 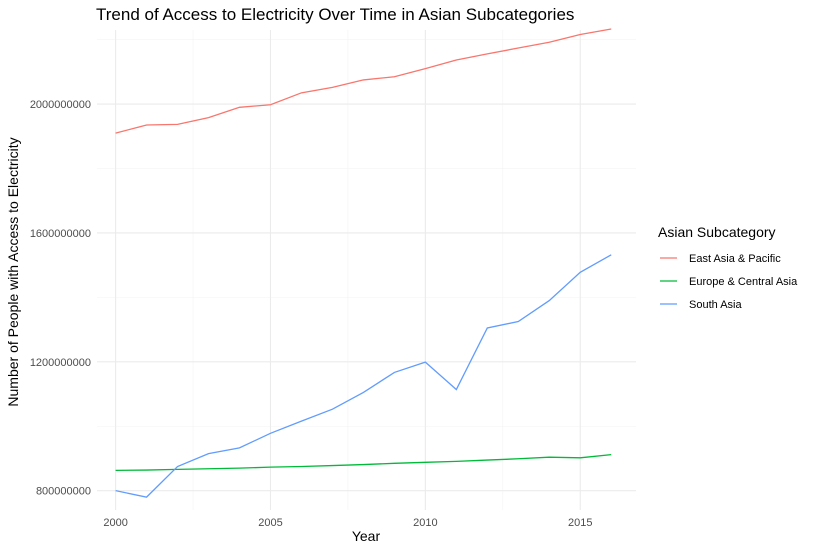 I want to click on y-tick-label: 800000000, so click(x=63, y=492).